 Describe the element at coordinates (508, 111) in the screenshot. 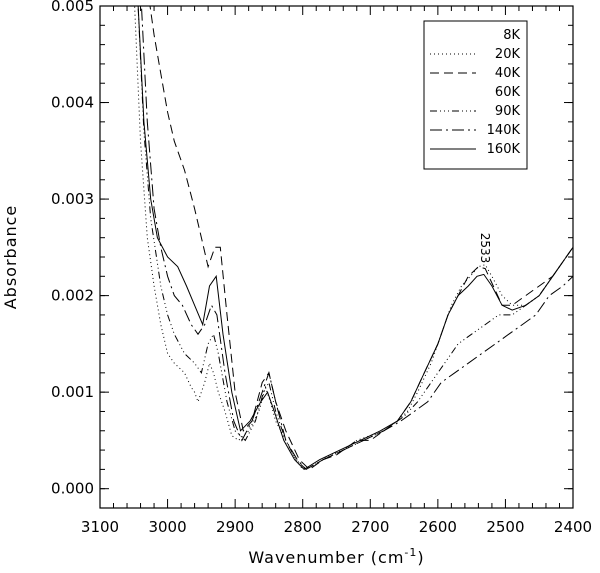

I see `legend-label: 90K` at that location.